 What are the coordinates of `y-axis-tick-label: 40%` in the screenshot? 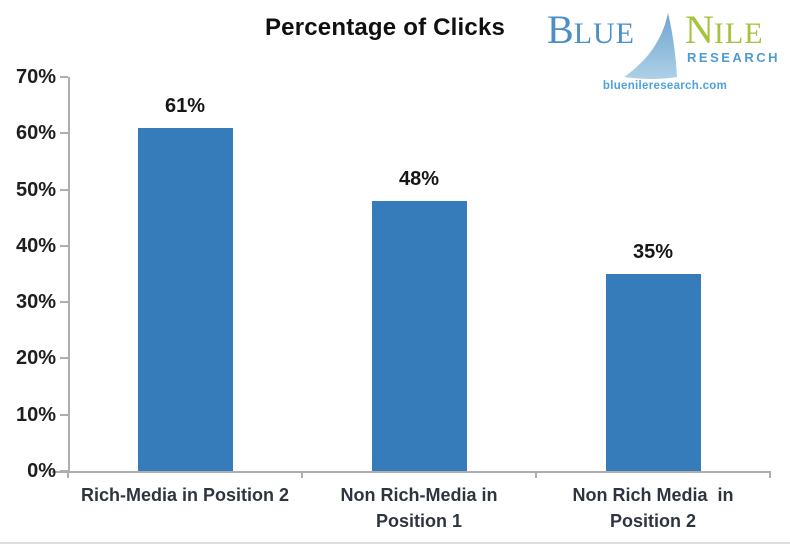 It's located at (35, 245).